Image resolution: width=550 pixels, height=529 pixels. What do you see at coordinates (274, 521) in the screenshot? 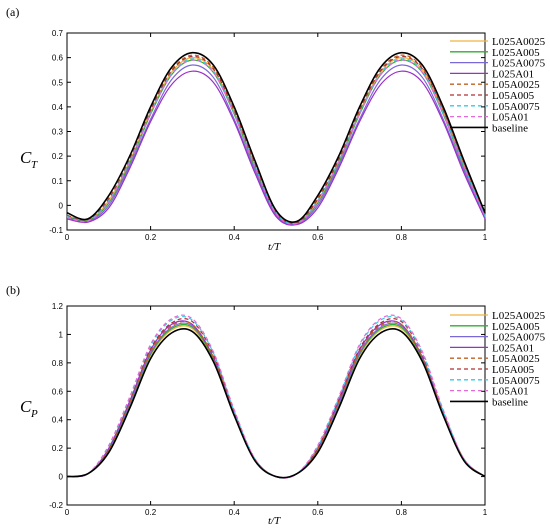
I see `x-axis-label-b: t/T` at bounding box center [274, 521].